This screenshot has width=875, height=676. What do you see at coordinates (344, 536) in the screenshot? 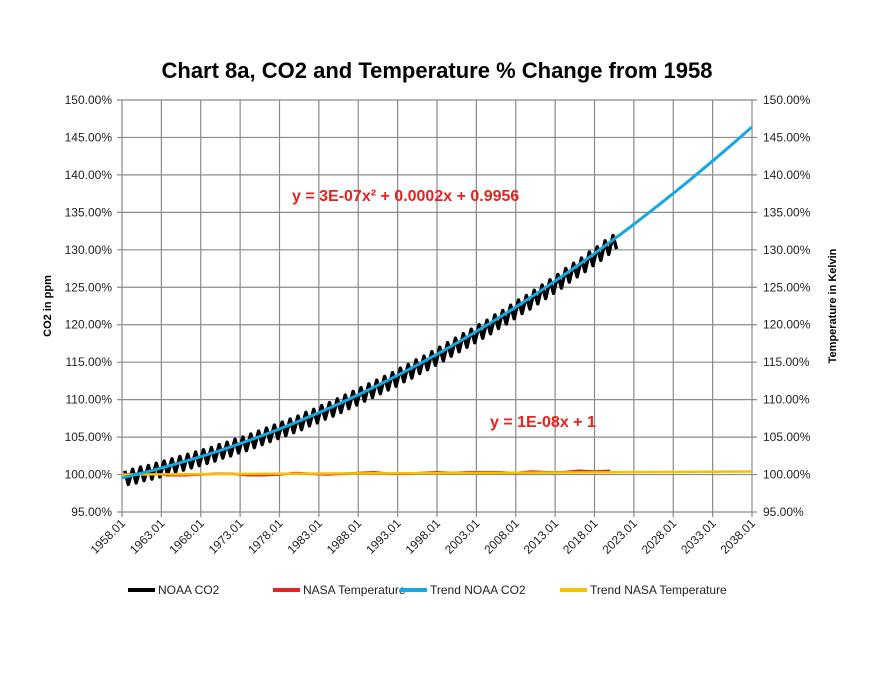
I see `x-tick-label: 1988.01` at bounding box center [344, 536].